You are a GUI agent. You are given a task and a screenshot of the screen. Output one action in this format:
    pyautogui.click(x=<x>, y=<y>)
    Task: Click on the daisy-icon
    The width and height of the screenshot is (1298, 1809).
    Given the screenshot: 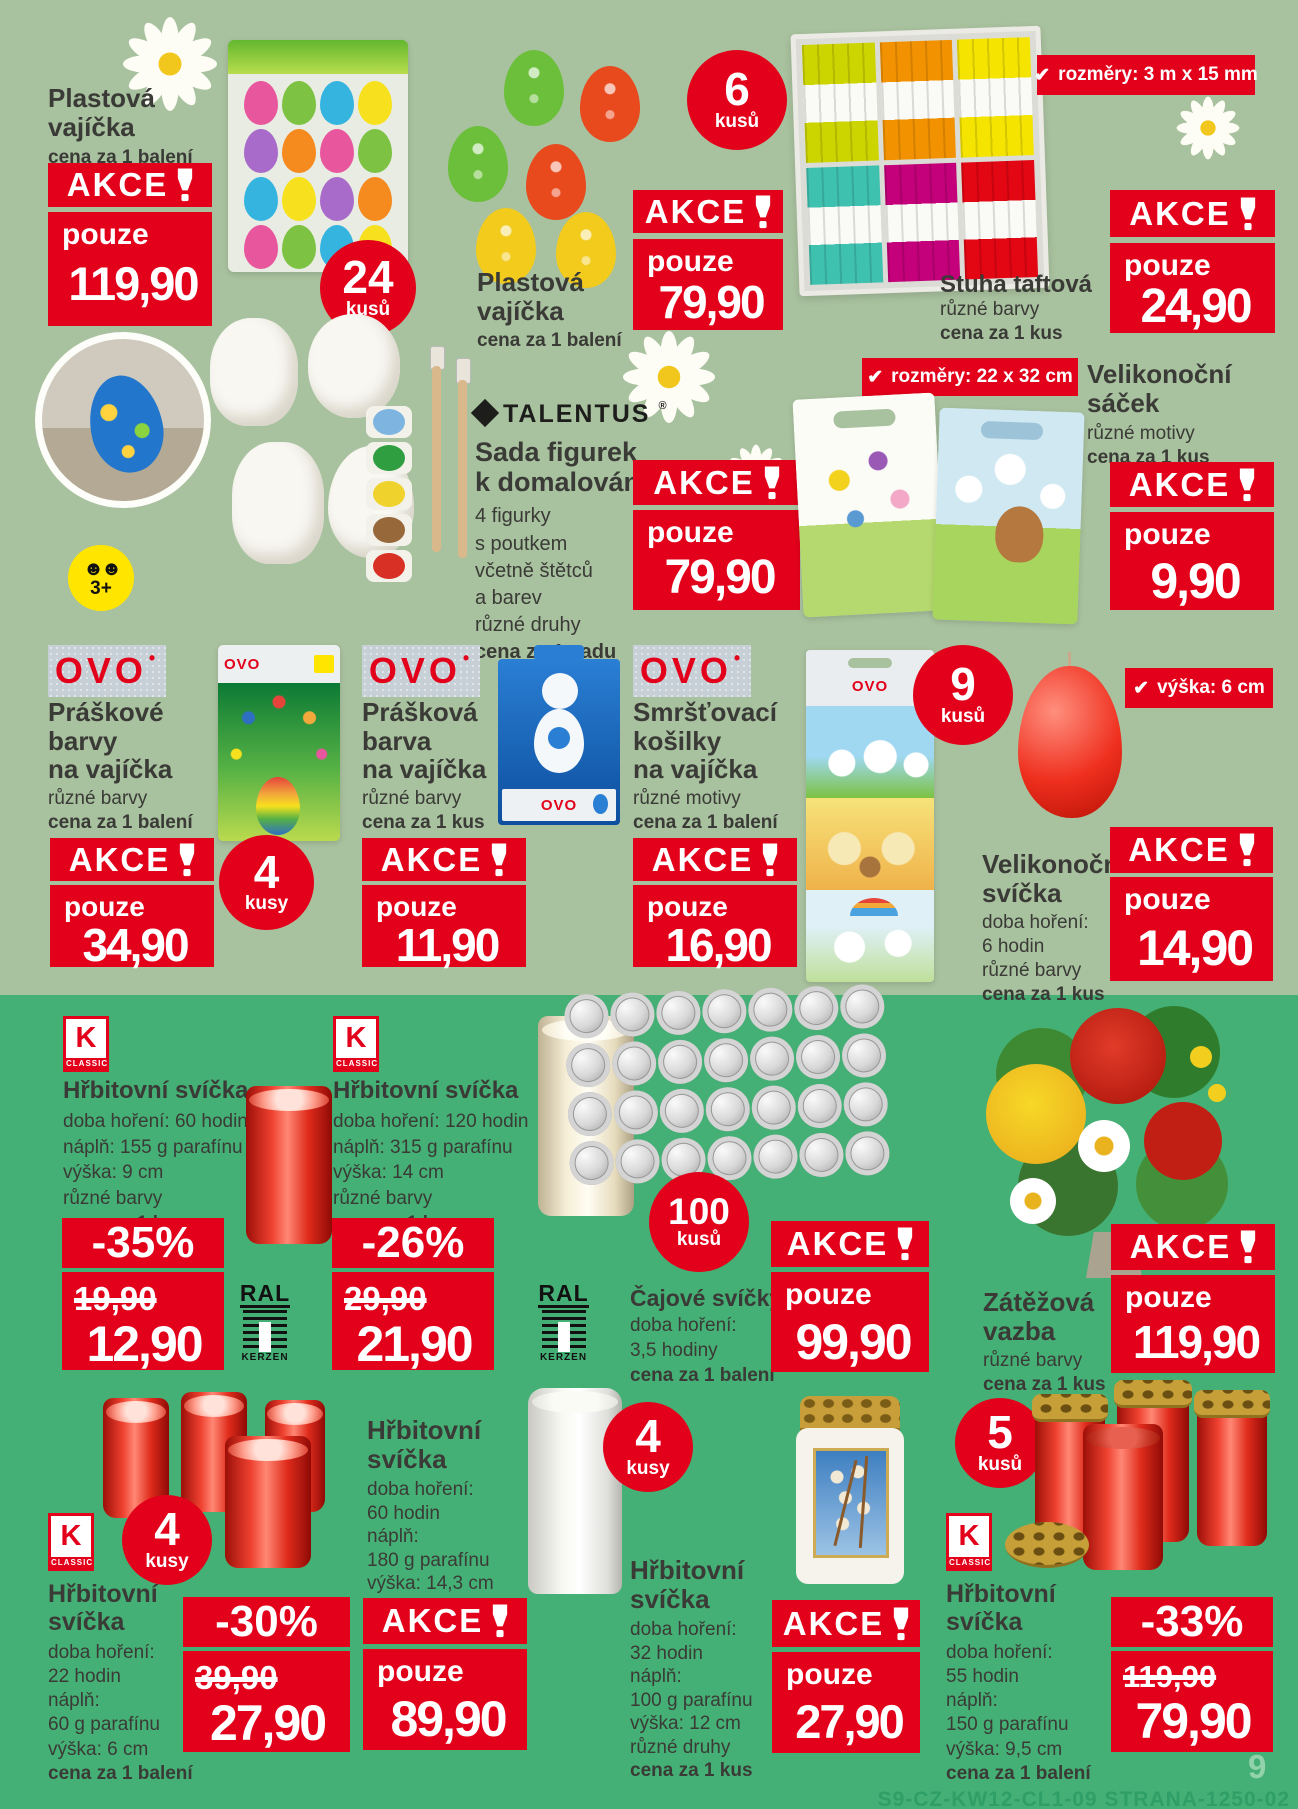 What is the action you would take?
    pyautogui.click(x=1208, y=128)
    